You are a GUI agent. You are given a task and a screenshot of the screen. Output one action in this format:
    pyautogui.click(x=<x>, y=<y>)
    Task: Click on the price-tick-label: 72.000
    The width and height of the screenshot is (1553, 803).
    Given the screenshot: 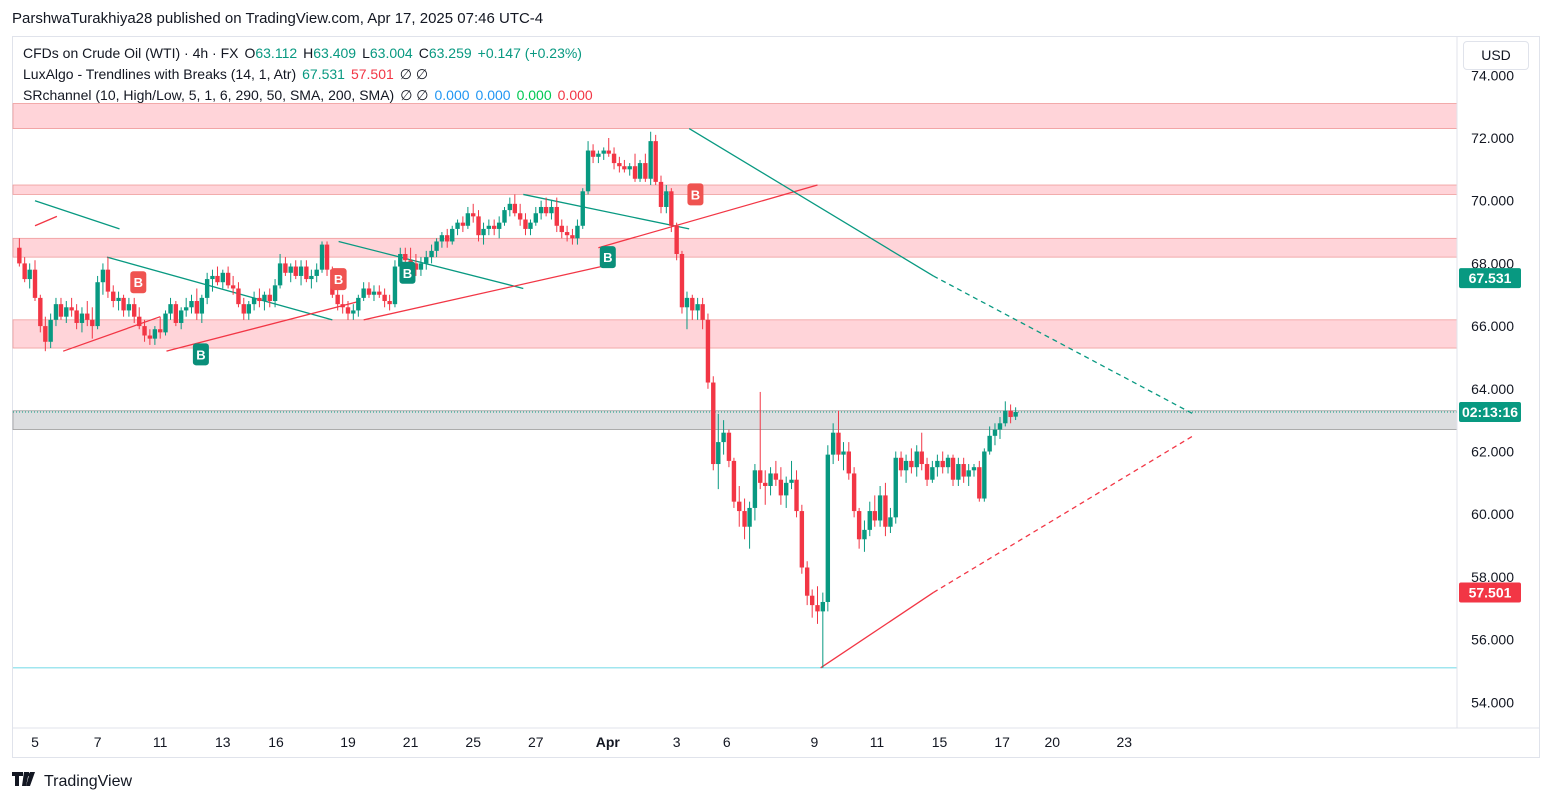 What is the action you would take?
    pyautogui.click(x=1492, y=138)
    